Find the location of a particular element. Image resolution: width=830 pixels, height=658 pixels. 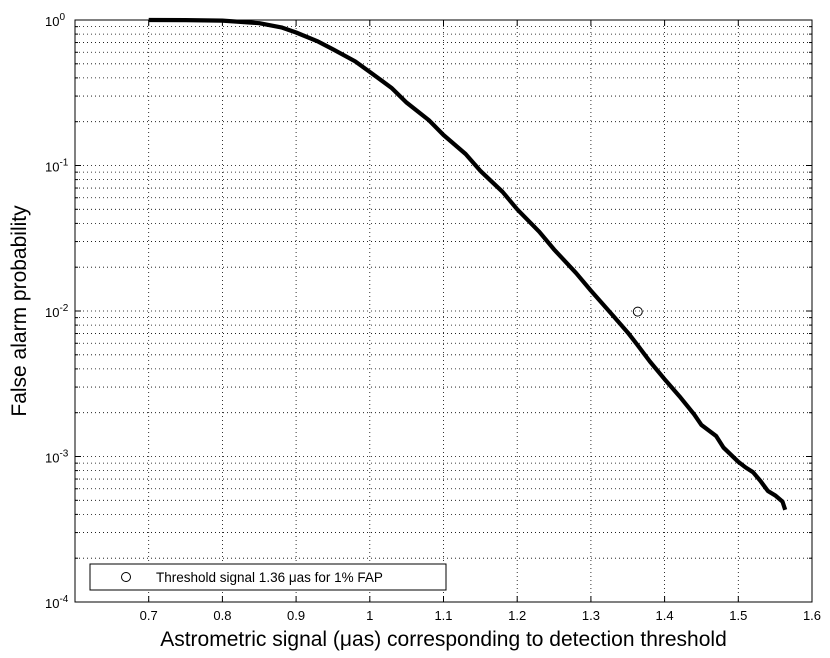

x-tick-label: 1.1 is located at coordinates (443, 615).